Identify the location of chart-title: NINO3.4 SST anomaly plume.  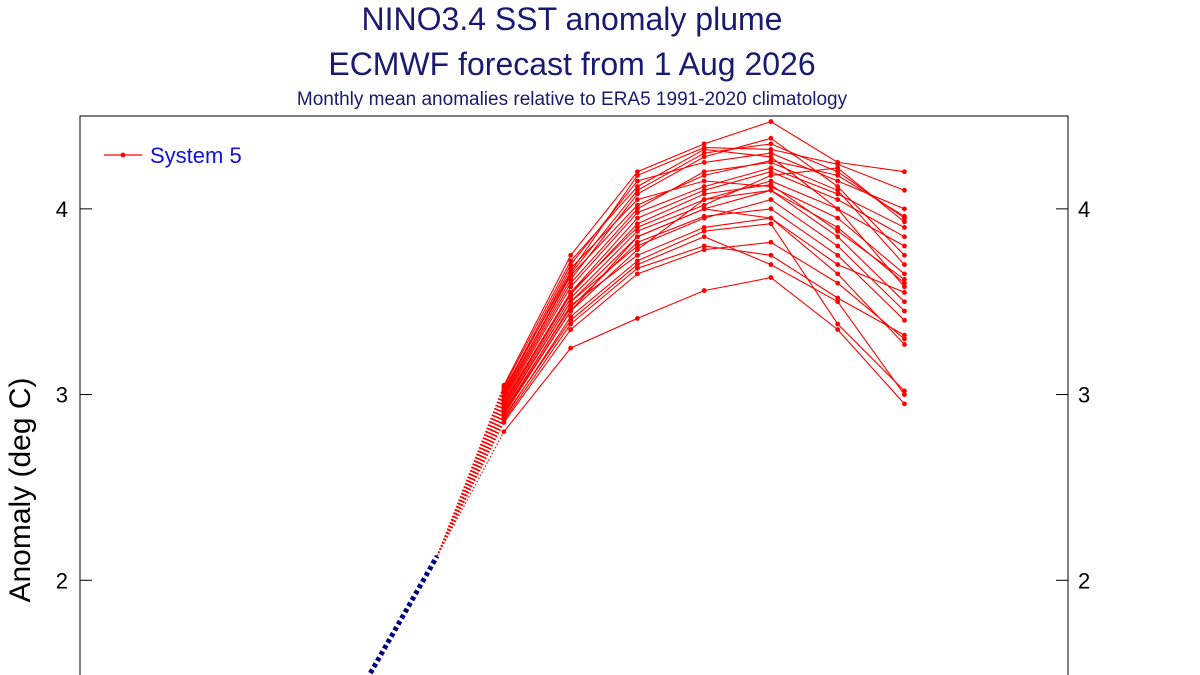
(572, 19).